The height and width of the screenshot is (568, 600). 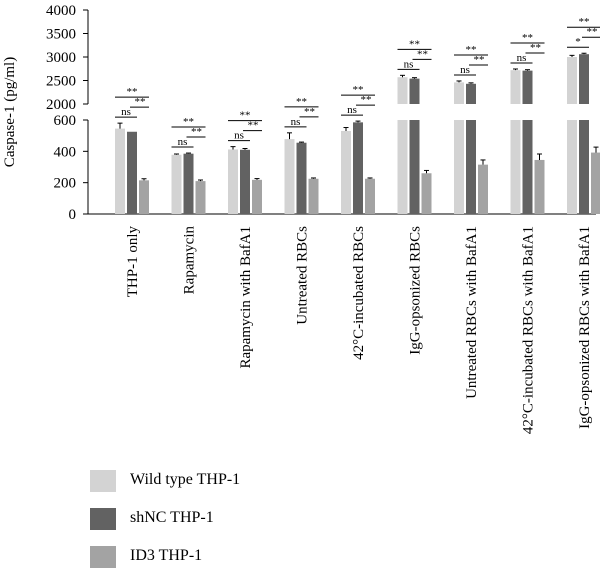 What do you see at coordinates (73, 215) in the screenshot?
I see `y-tick-label: 0` at bounding box center [73, 215].